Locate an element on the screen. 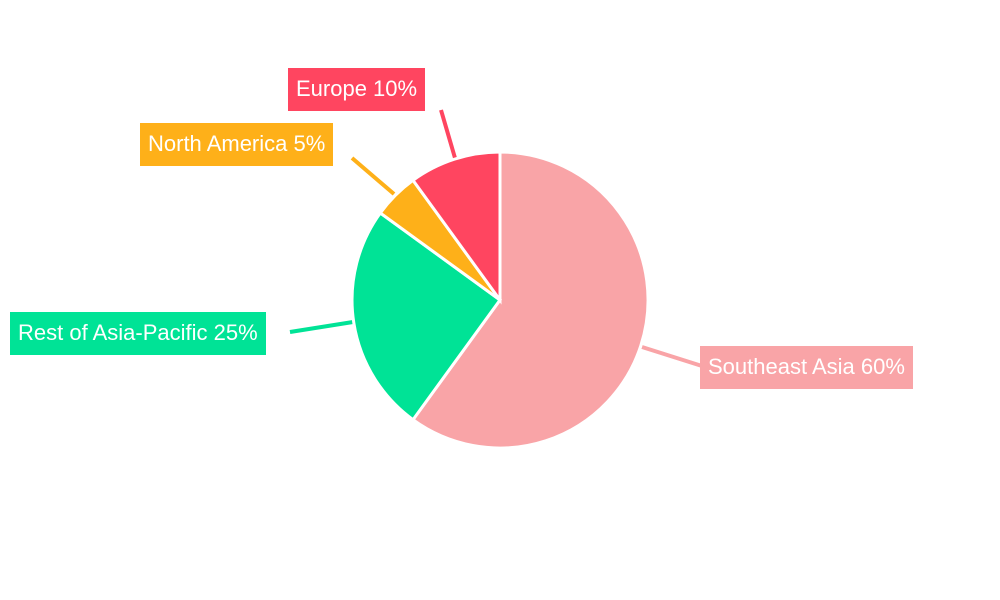  data-label-europe: Europe 10% is located at coordinates (357, 89).